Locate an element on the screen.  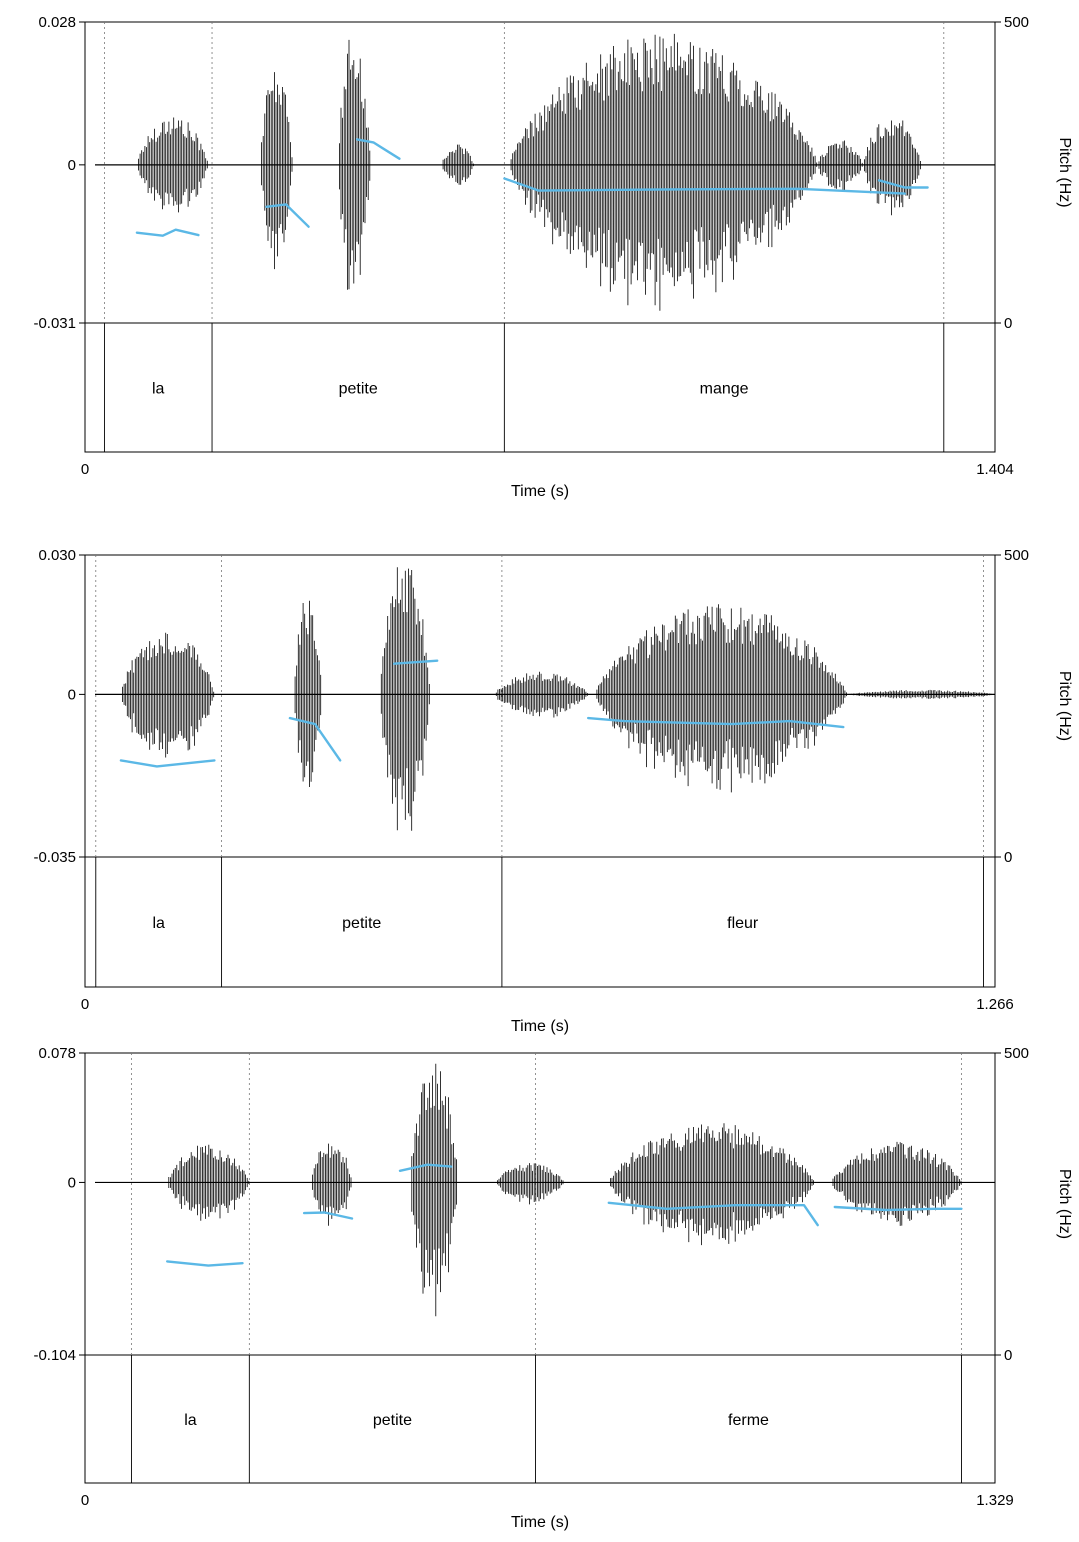
word-label: fleur is located at coordinates (743, 923).